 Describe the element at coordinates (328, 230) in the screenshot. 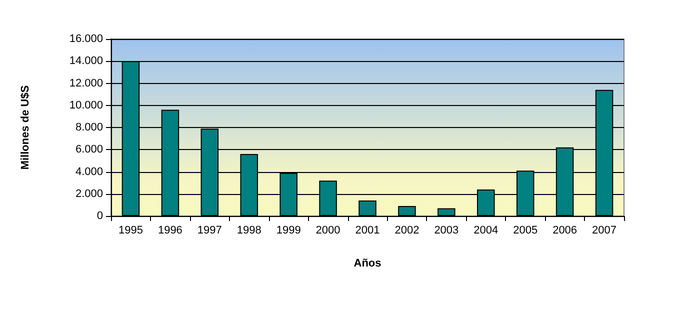

I see `x-tick-label: 2000` at that location.